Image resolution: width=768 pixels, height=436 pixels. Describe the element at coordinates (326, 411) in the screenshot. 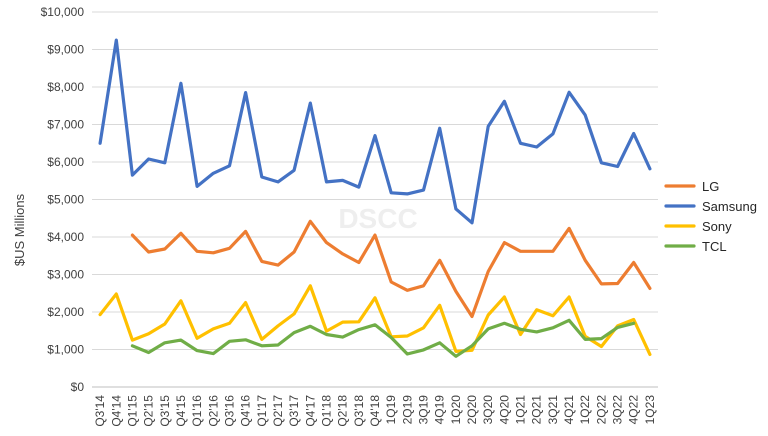

I see `x-tick-label: Q1'18` at that location.